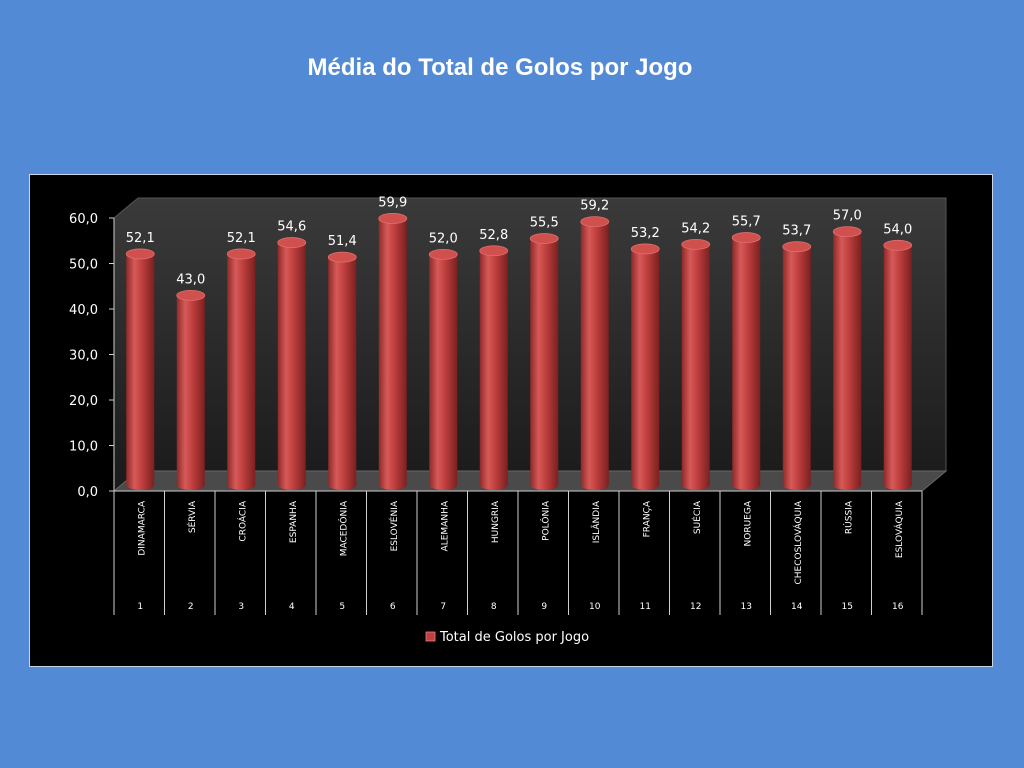 The width and height of the screenshot is (1024, 768). Describe the element at coordinates (493, 235) in the screenshot. I see `data-label: 52,8` at that location.